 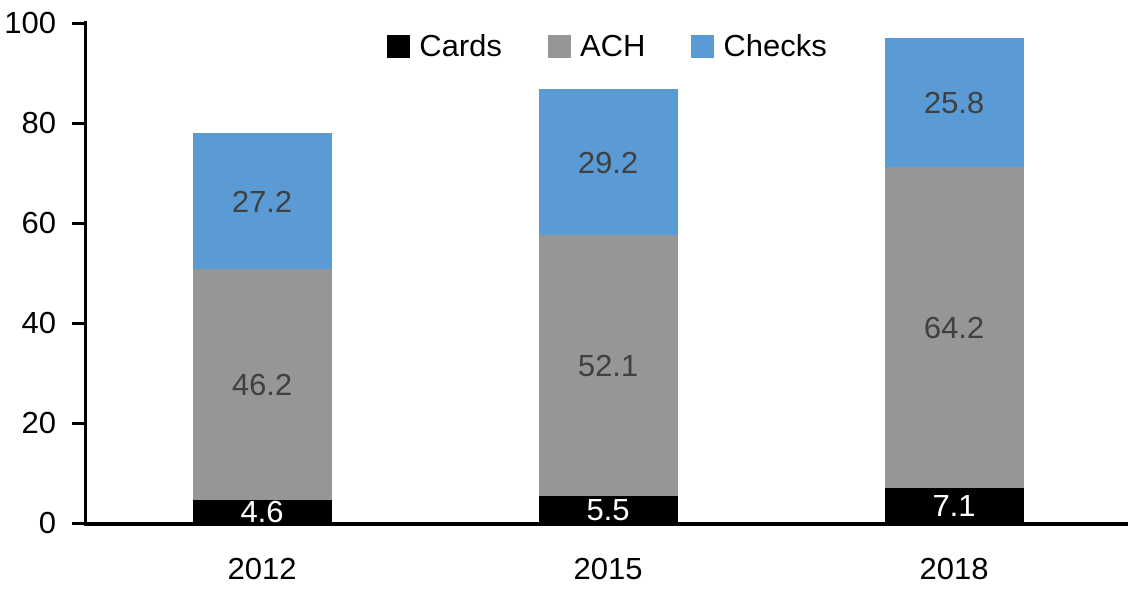 I want to click on y-axis-tick-label: 0, so click(x=47, y=522).